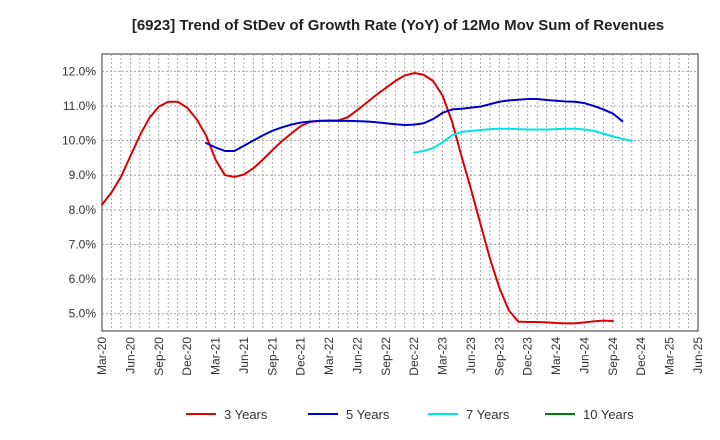  Describe the element at coordinates (488, 414) in the screenshot. I see `legend-label: 7 Years` at that location.